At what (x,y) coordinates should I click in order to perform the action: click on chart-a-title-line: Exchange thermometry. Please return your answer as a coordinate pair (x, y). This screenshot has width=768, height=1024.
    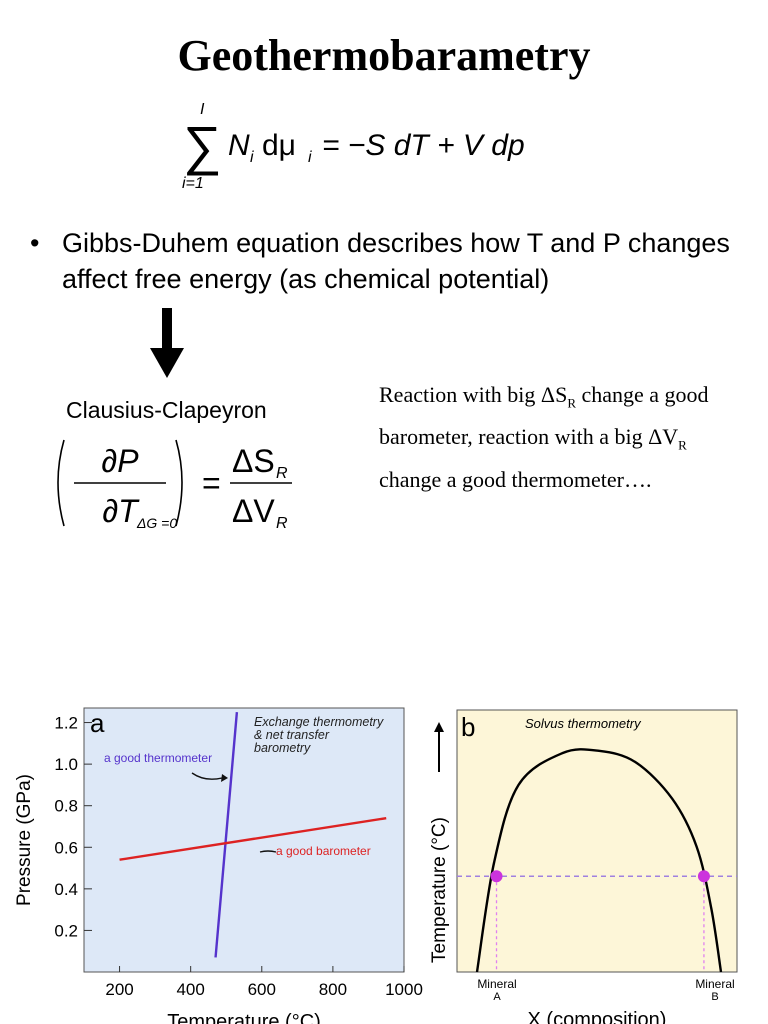
    Looking at the image, I should click on (319, 722).